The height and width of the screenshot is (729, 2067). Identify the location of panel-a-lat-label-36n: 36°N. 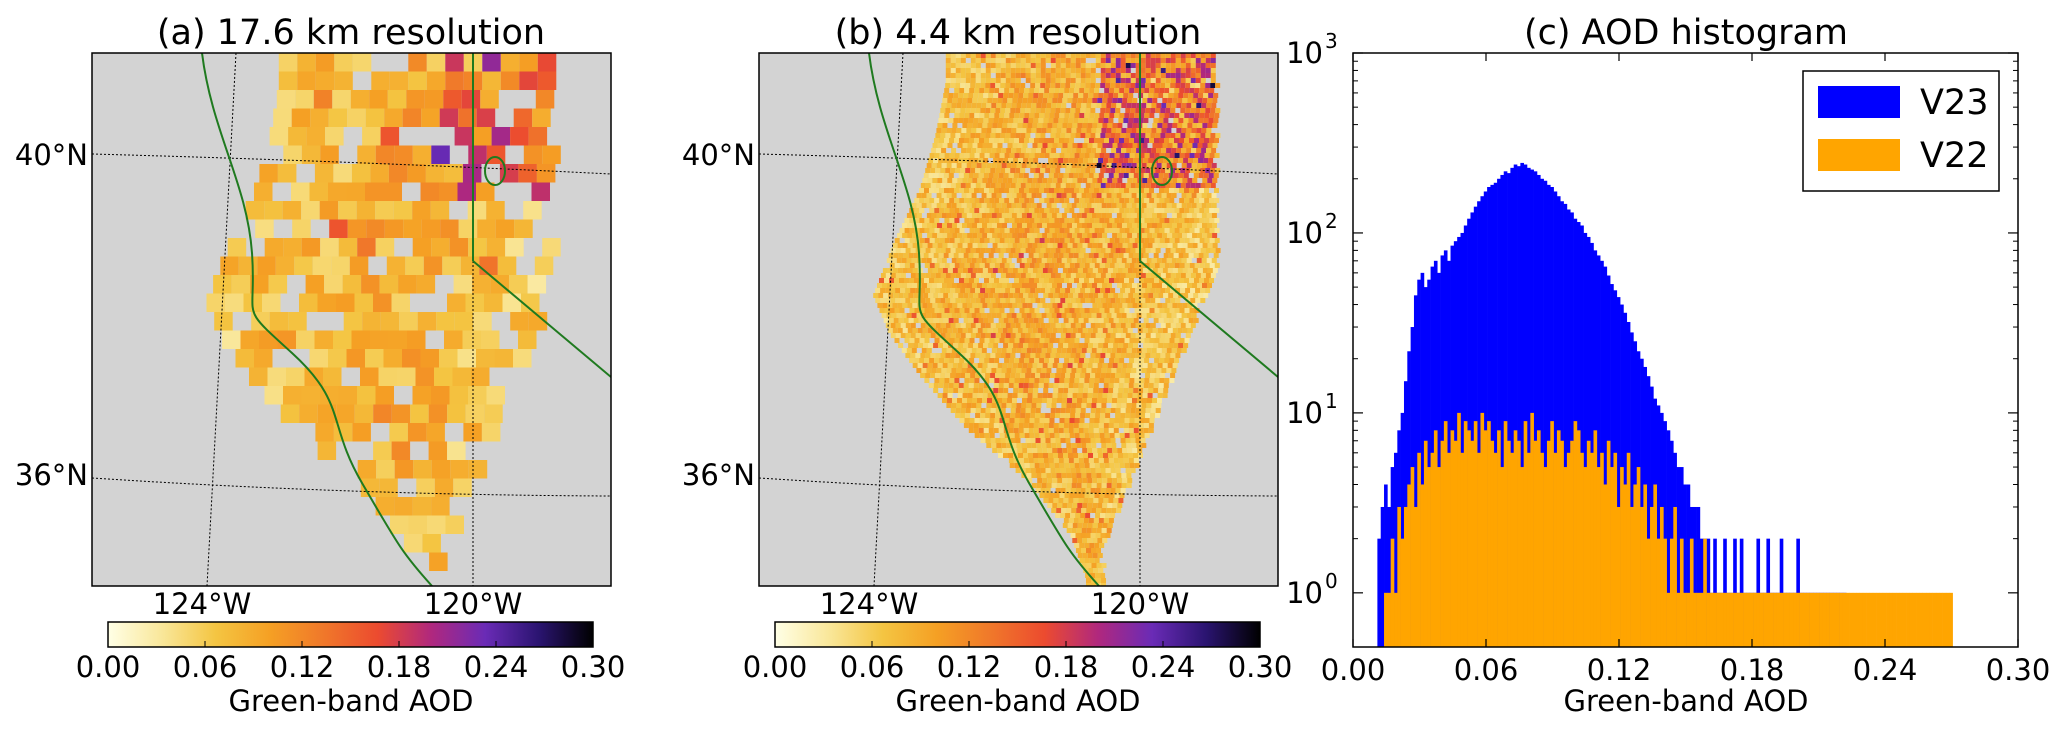
(51, 475).